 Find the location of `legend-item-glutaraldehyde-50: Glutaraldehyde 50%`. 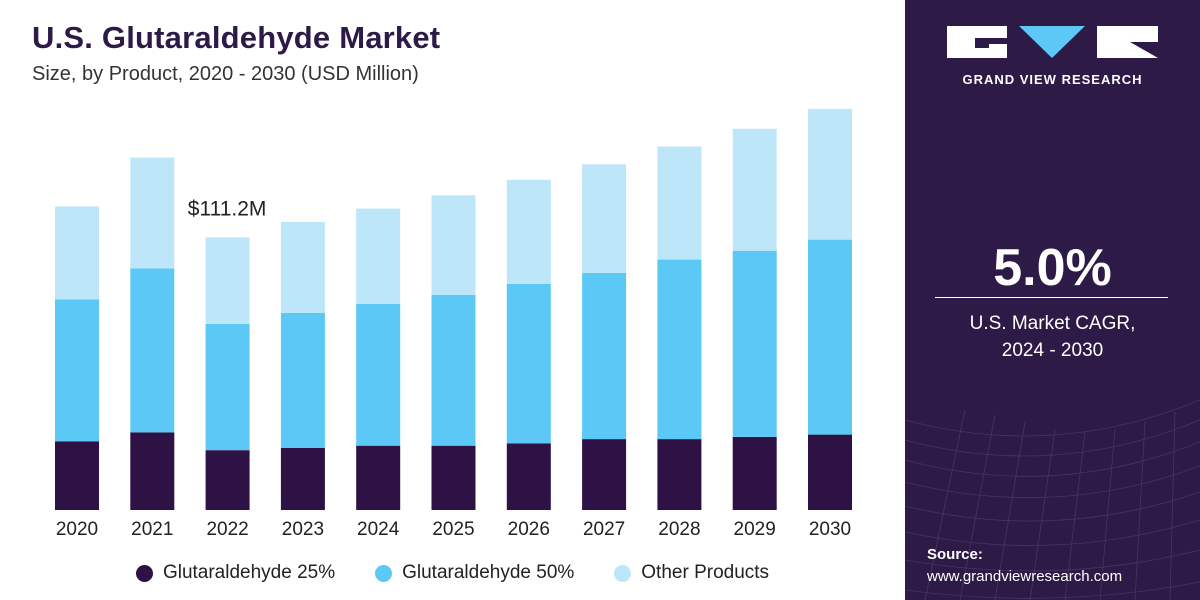

legend-item-glutaraldehyde-50: Glutaraldehyde 50% is located at coordinates (474, 573).